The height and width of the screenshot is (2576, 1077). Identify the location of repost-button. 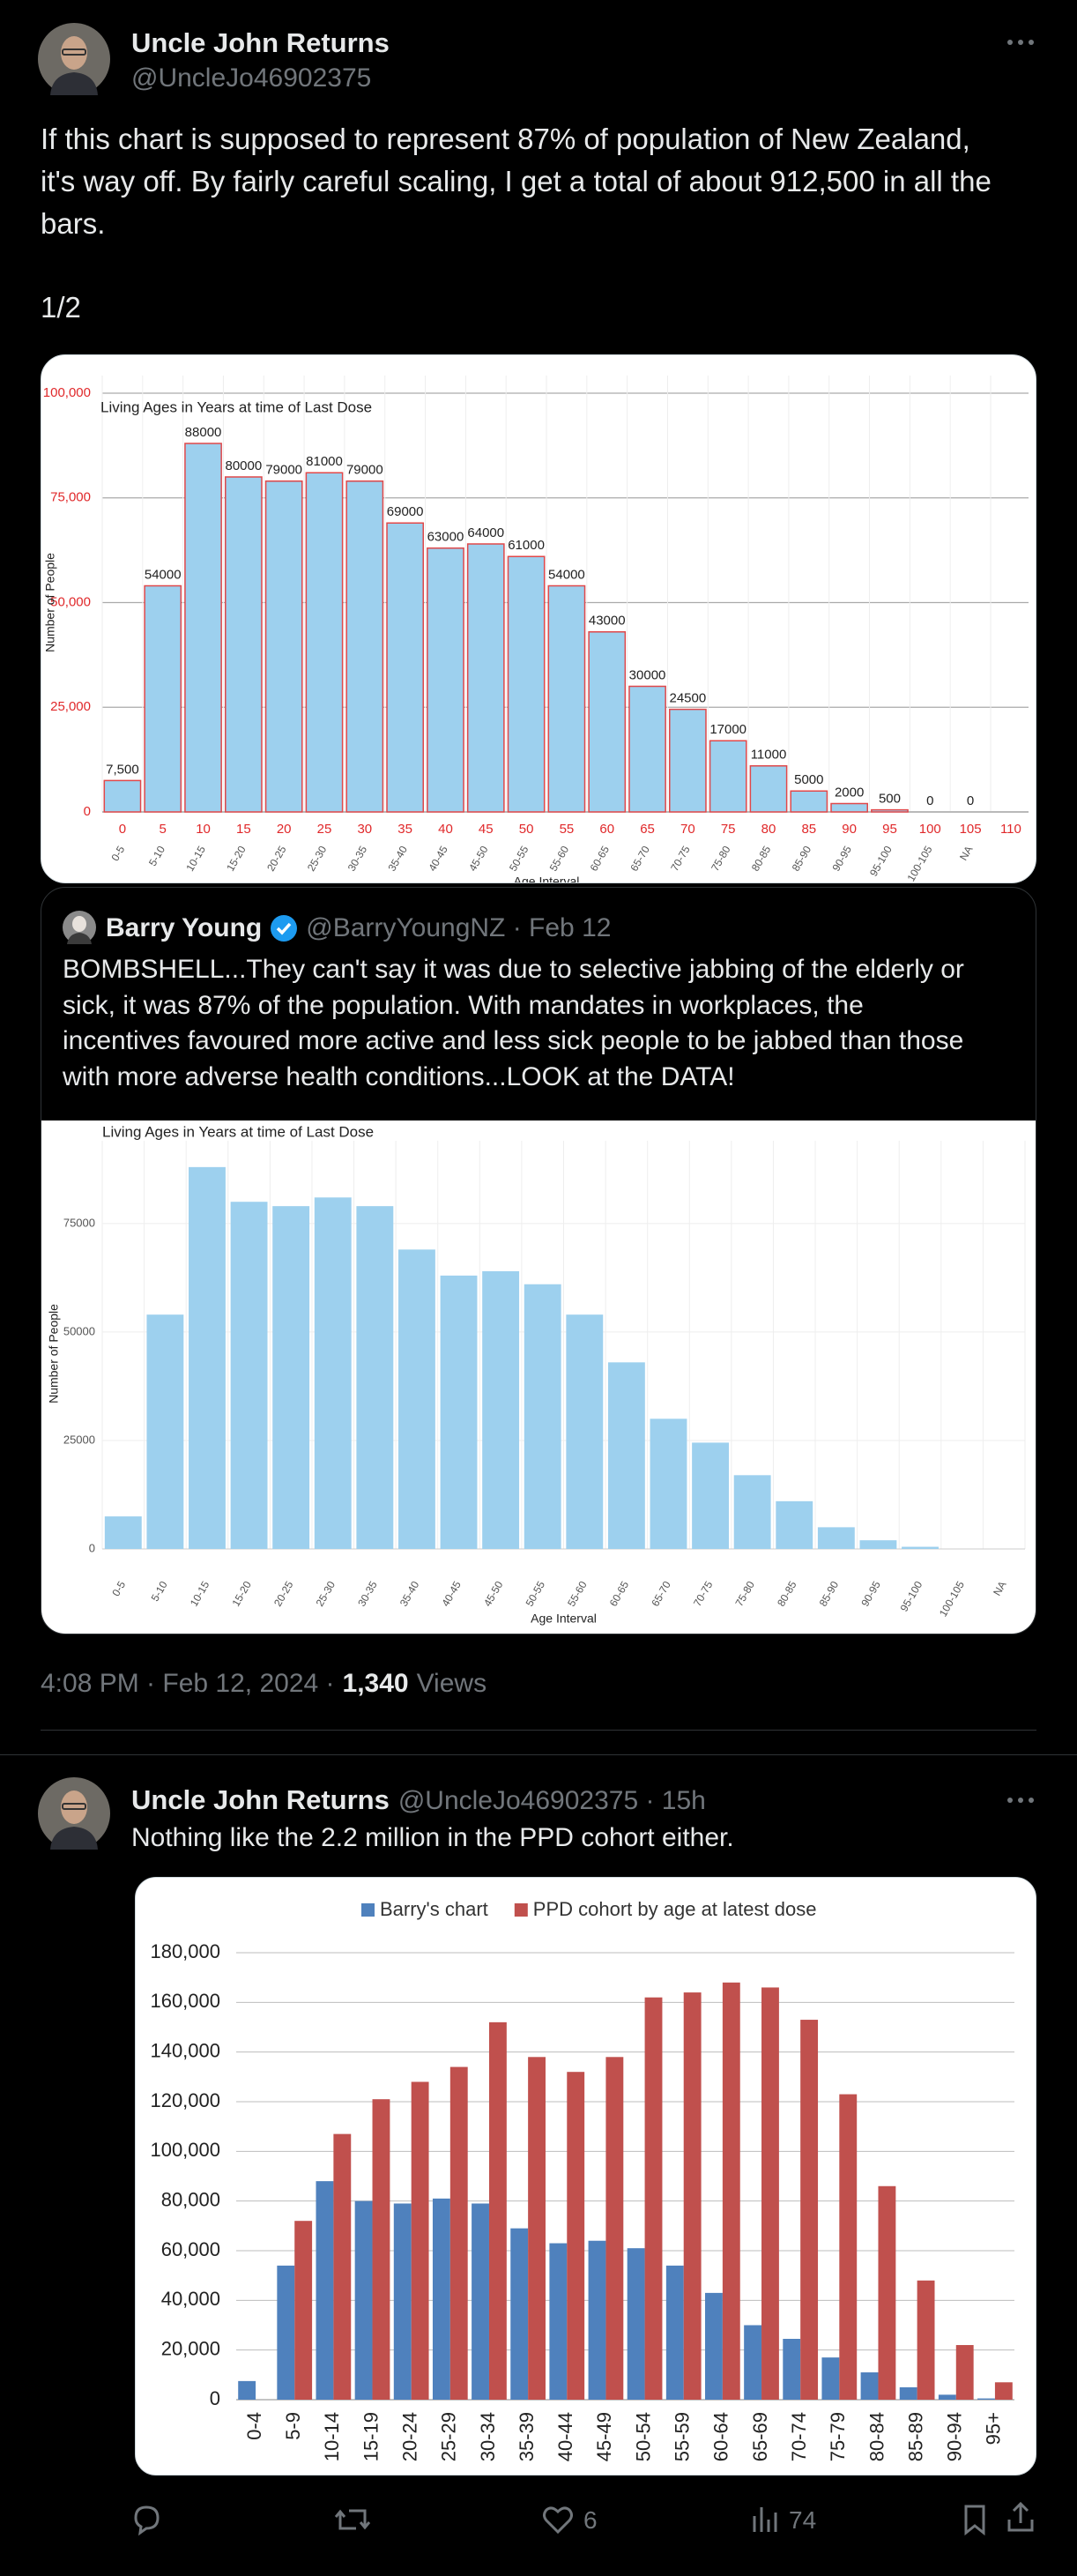
(352, 2520).